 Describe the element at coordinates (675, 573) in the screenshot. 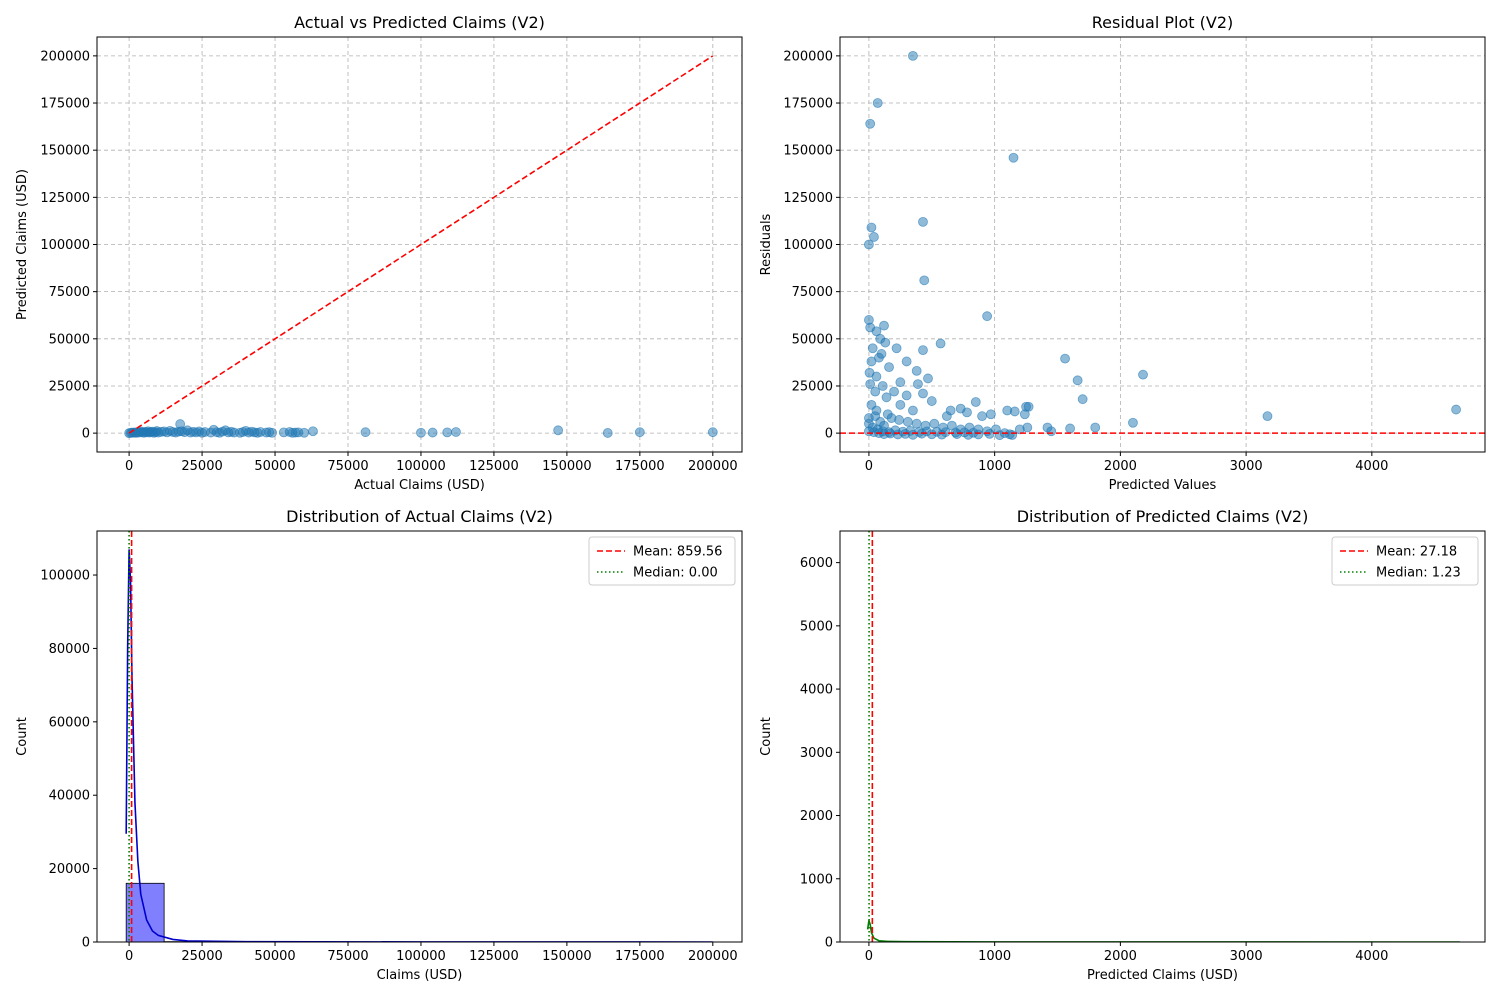

I see `legend-label: Median: 0.00` at that location.